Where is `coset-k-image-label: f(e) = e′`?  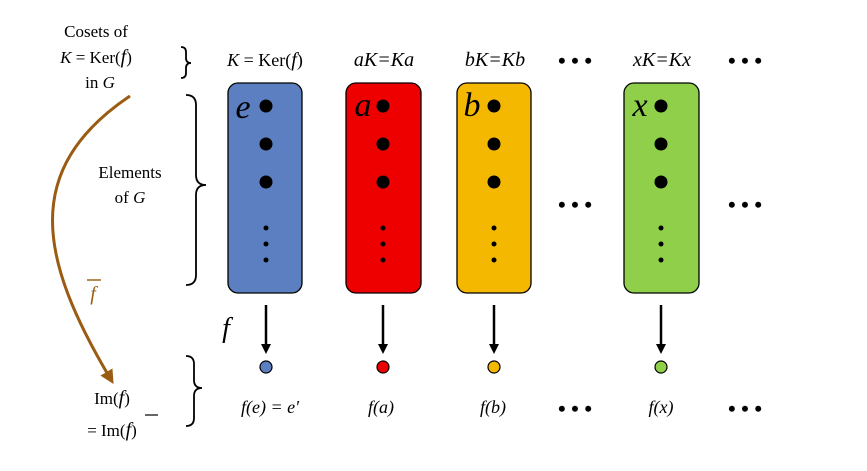 coset-k-image-label: f(e) = e′ is located at coordinates (270, 407).